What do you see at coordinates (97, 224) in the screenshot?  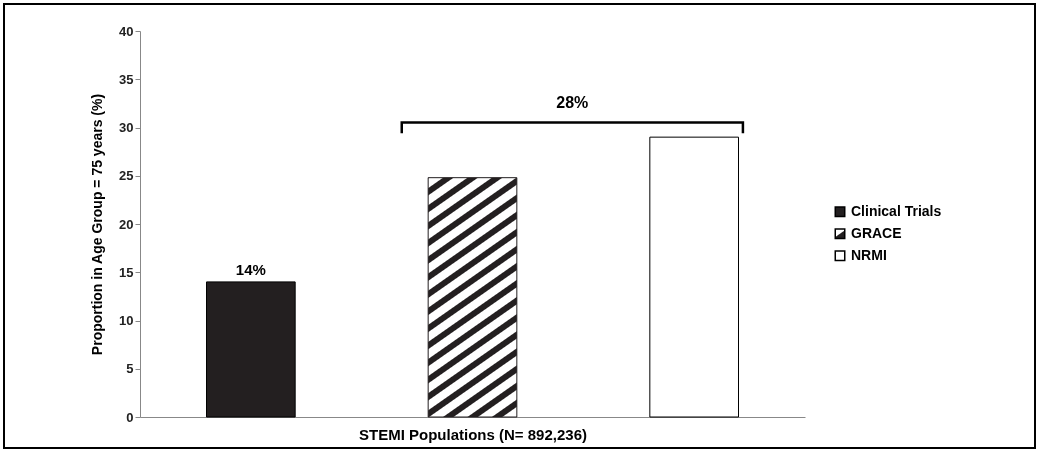 I see `y-axis-title: Proportion in Age Group = 75 years (%)` at bounding box center [97, 224].